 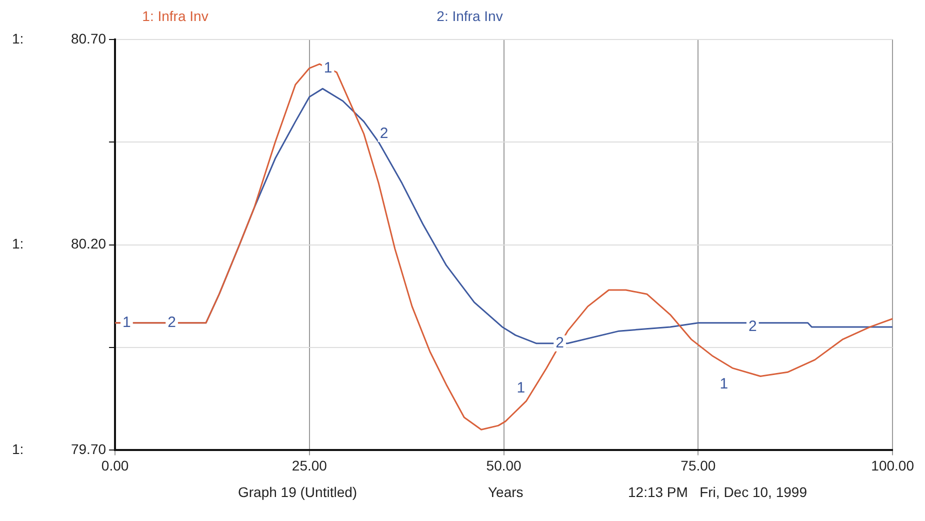 What do you see at coordinates (88, 244) in the screenshot?
I see `y-tick-label: 80.20` at bounding box center [88, 244].